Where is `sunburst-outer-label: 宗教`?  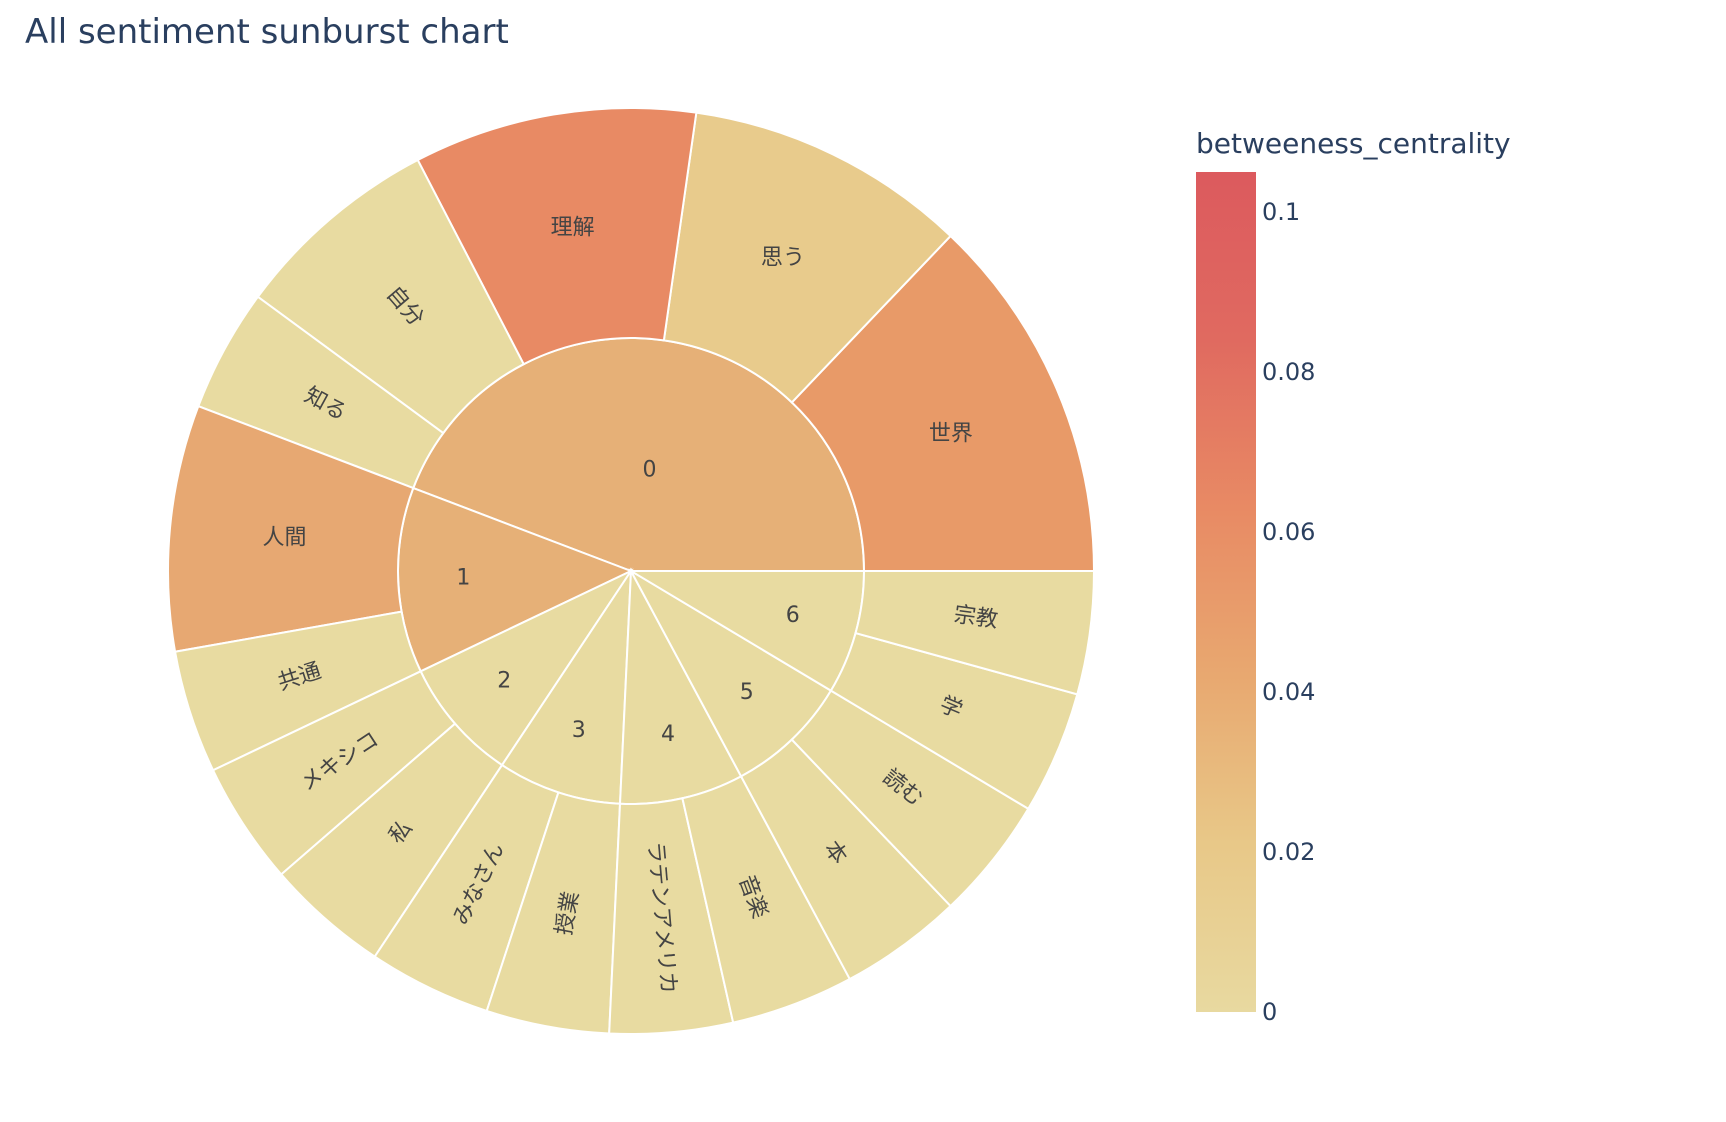
sunburst-outer-label: 宗教 is located at coordinates (975, 617).